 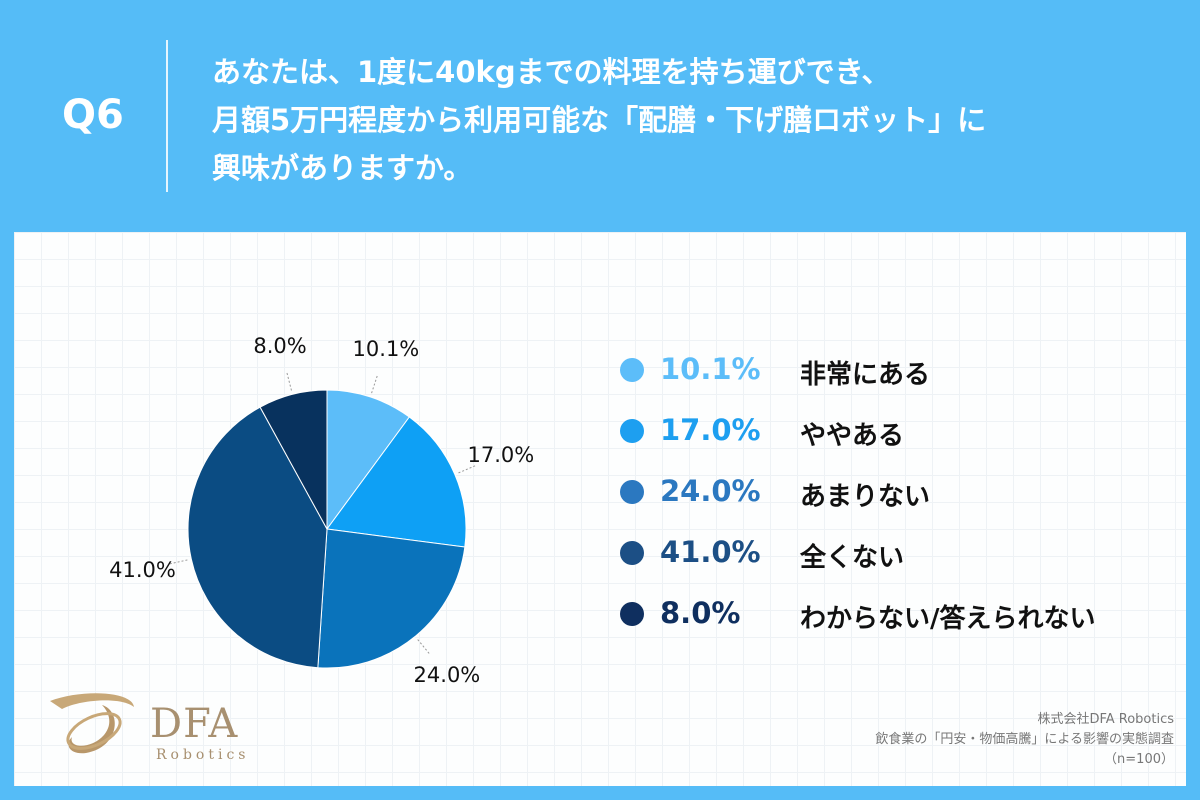 I want to click on legend-item: 17.0% ややある, so click(x=900, y=431).